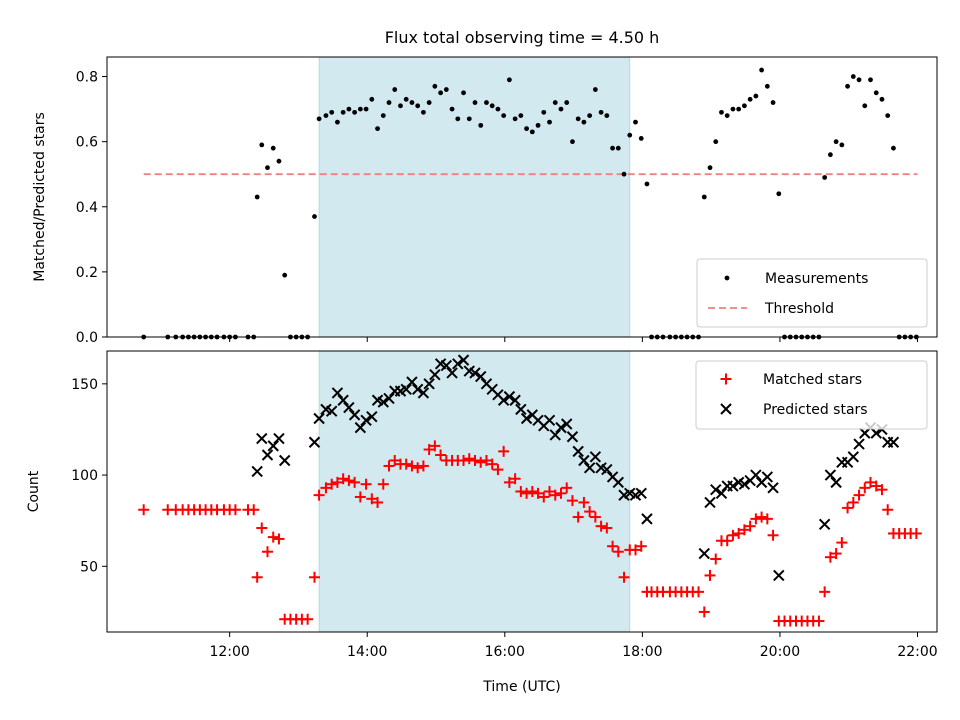 Image resolution: width=960 pixels, height=720 pixels. I want to click on observing-interval-shading, so click(474, 197).